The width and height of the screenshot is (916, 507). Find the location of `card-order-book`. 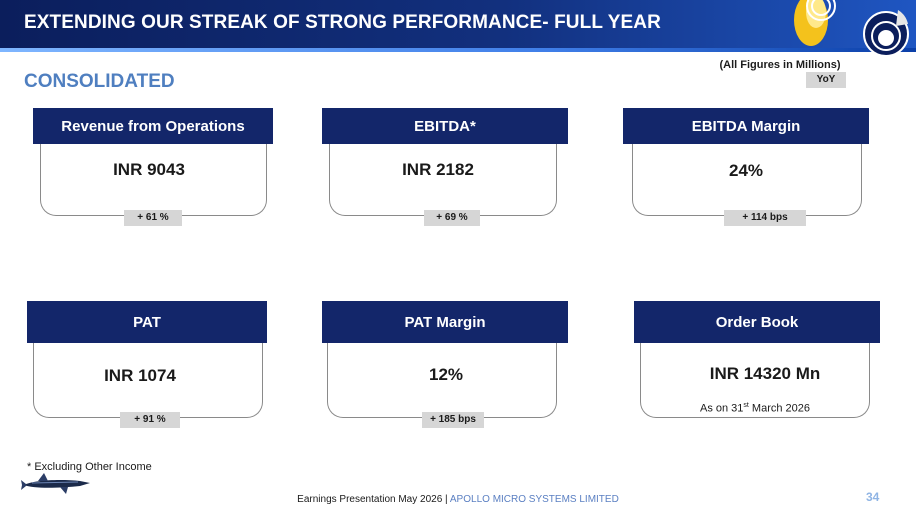

card-order-book is located at coordinates (755, 380).